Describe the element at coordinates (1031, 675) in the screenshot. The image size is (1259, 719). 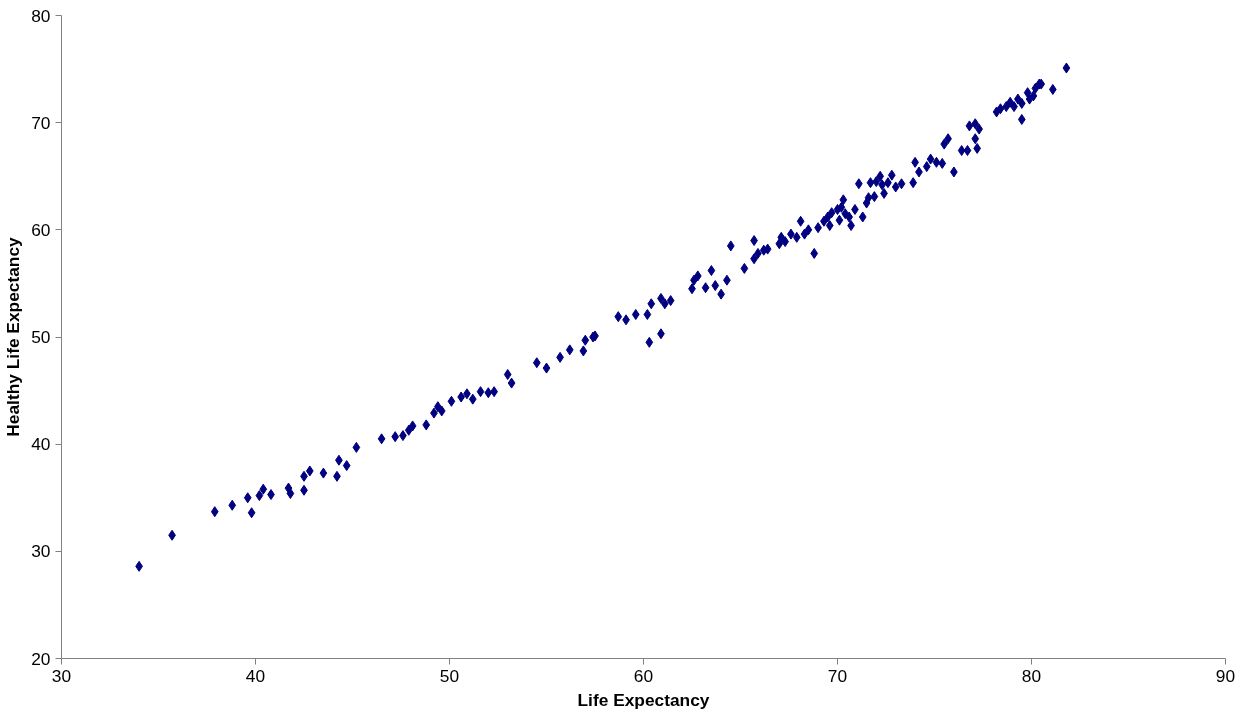
I see `x-tick-label: 80` at that location.